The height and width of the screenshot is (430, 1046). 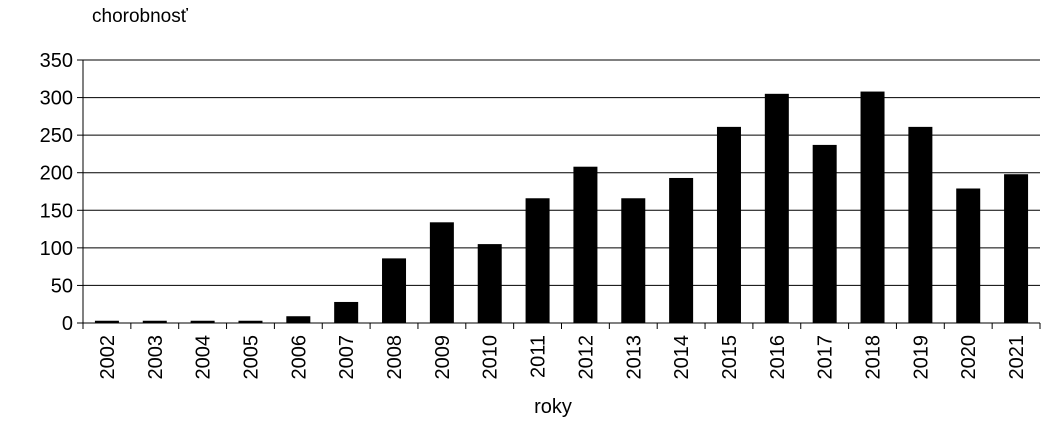 What do you see at coordinates (299, 357) in the screenshot?
I see `x-tick-label: 2006` at bounding box center [299, 357].